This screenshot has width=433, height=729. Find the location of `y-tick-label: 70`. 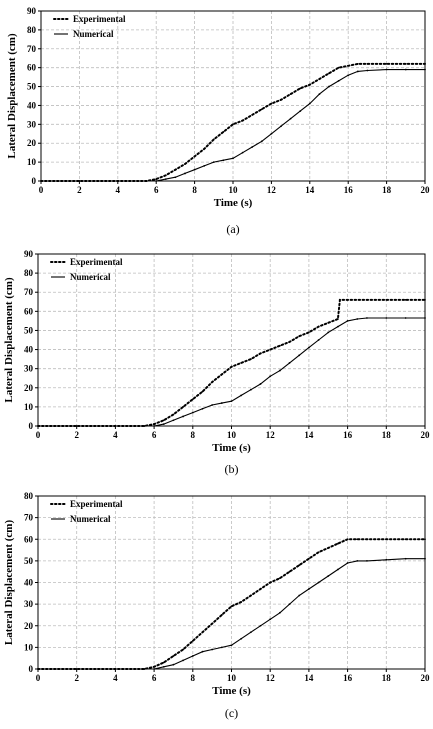

y-tick-label: 70 is located at coordinates (32, 49).